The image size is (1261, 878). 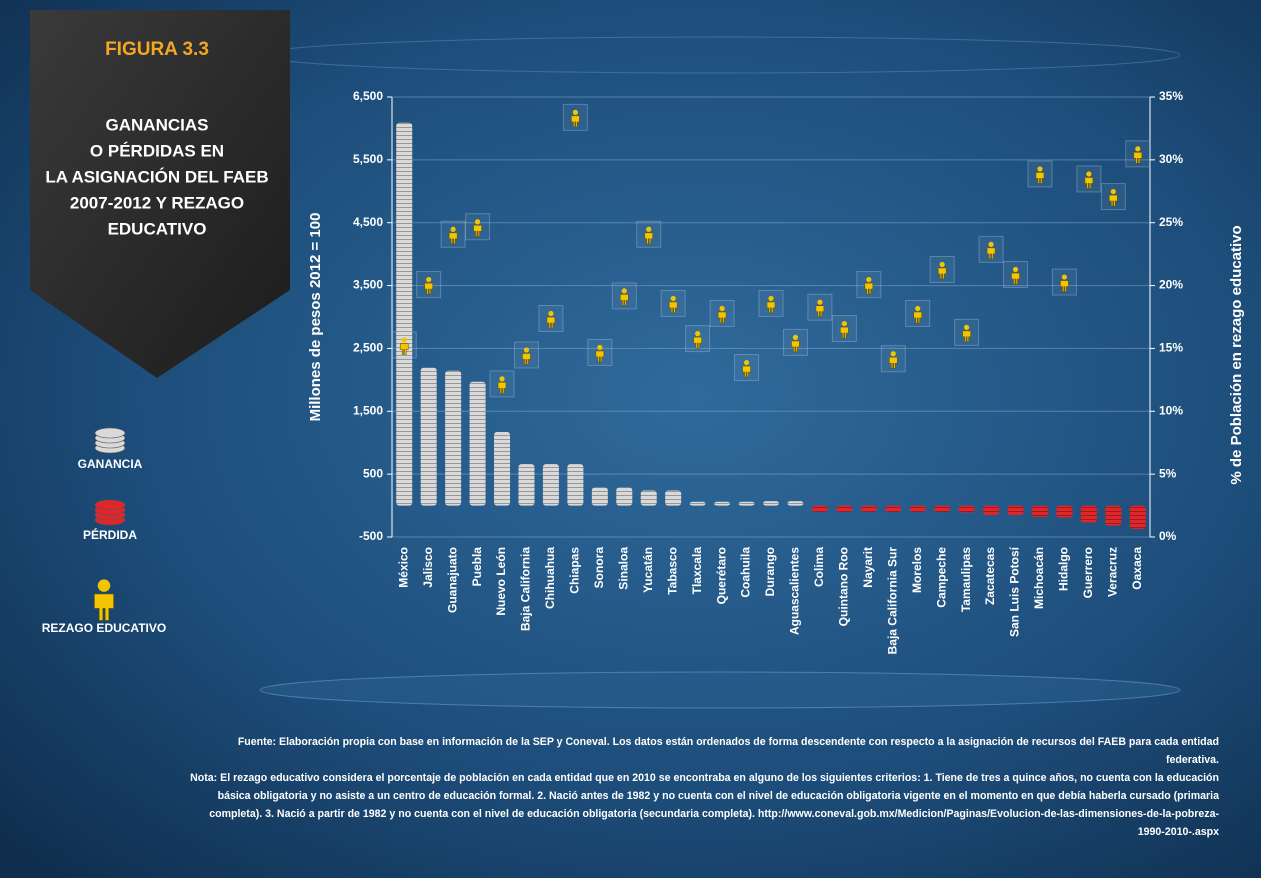 What do you see at coordinates (720, 690) in the screenshot?
I see `decoration` at bounding box center [720, 690].